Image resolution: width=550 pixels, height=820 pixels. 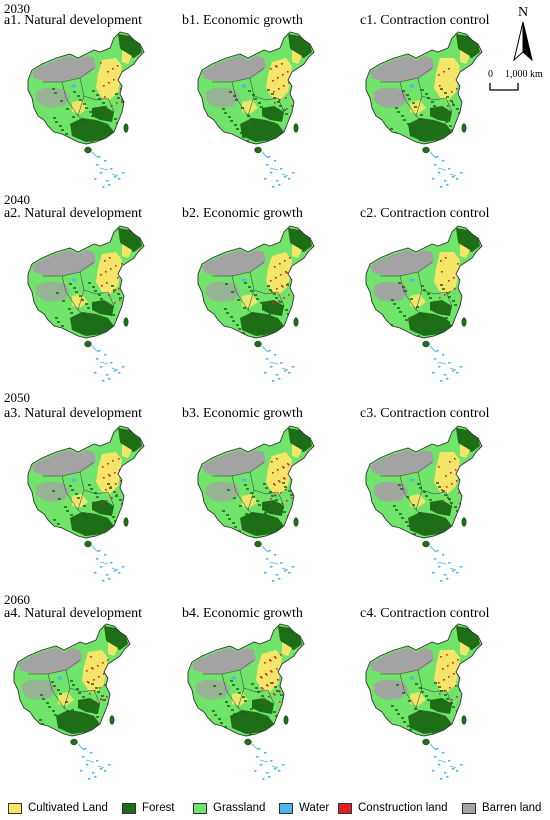 I want to click on legend-label-barren: Barren land, so click(x=512, y=808).